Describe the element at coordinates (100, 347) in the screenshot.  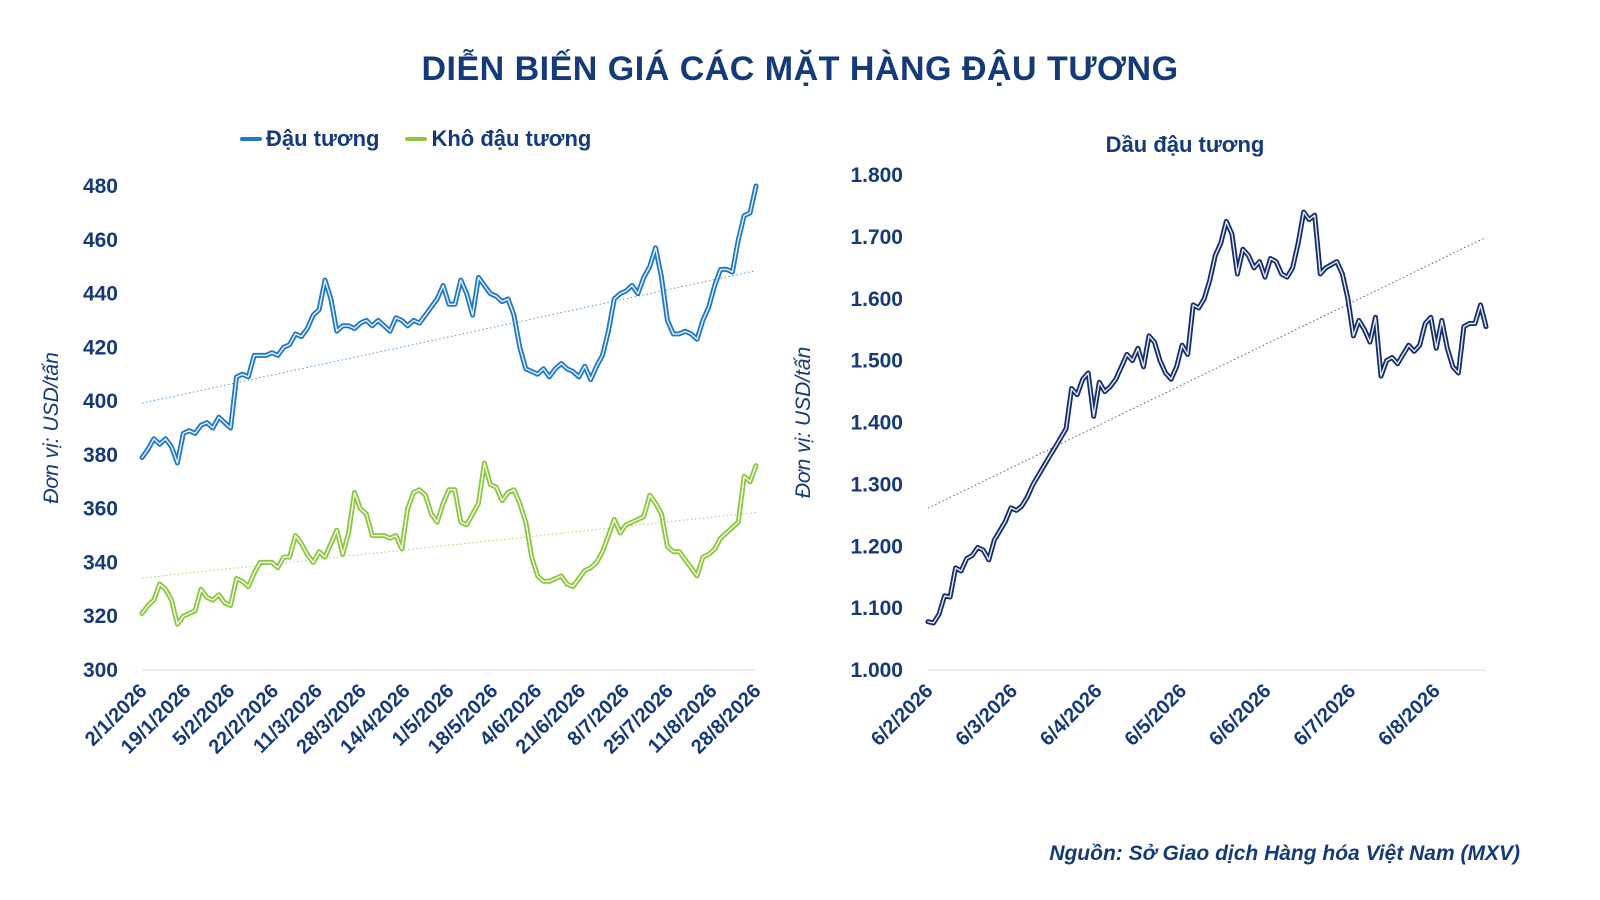
I see `y-tick-label: 420` at that location.